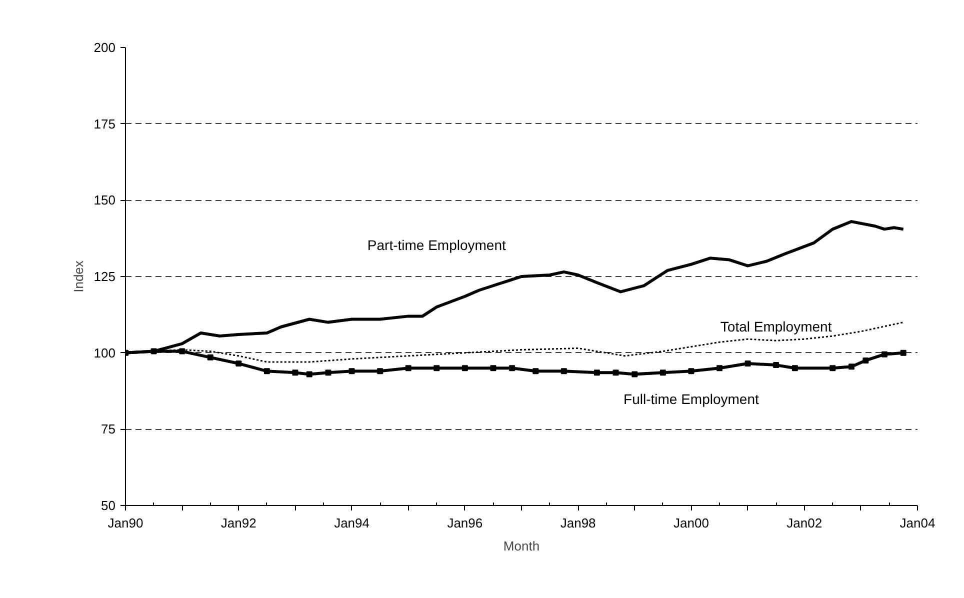 The width and height of the screenshot is (964, 598). Describe the element at coordinates (776, 326) in the screenshot. I see `series-label: Total Employment` at that location.